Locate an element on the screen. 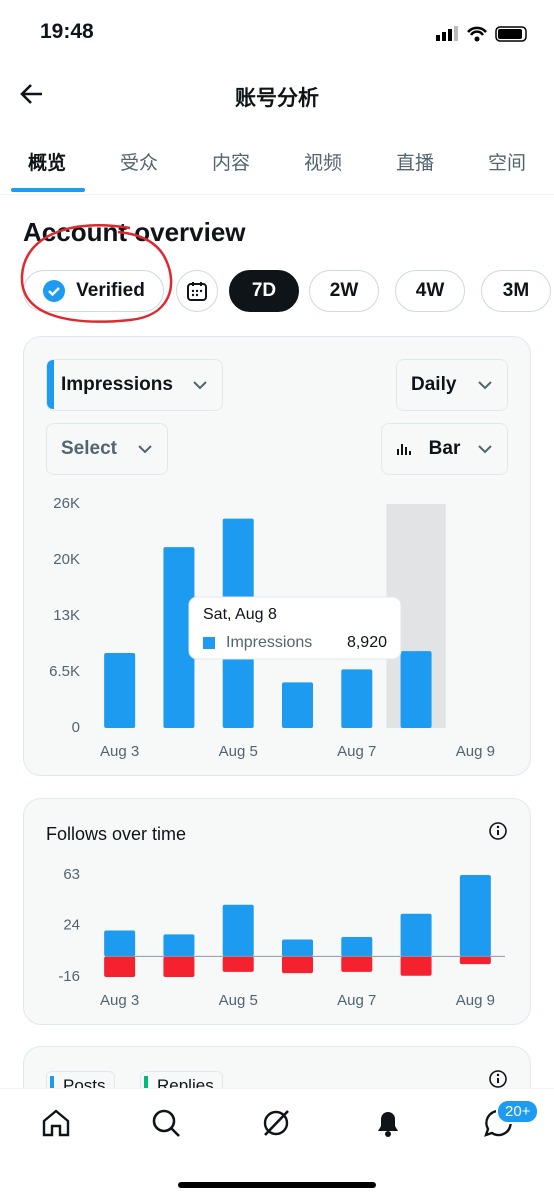 Image resolution: width=554 pixels, height=1200 pixels. tab: 内容 is located at coordinates (231, 163).